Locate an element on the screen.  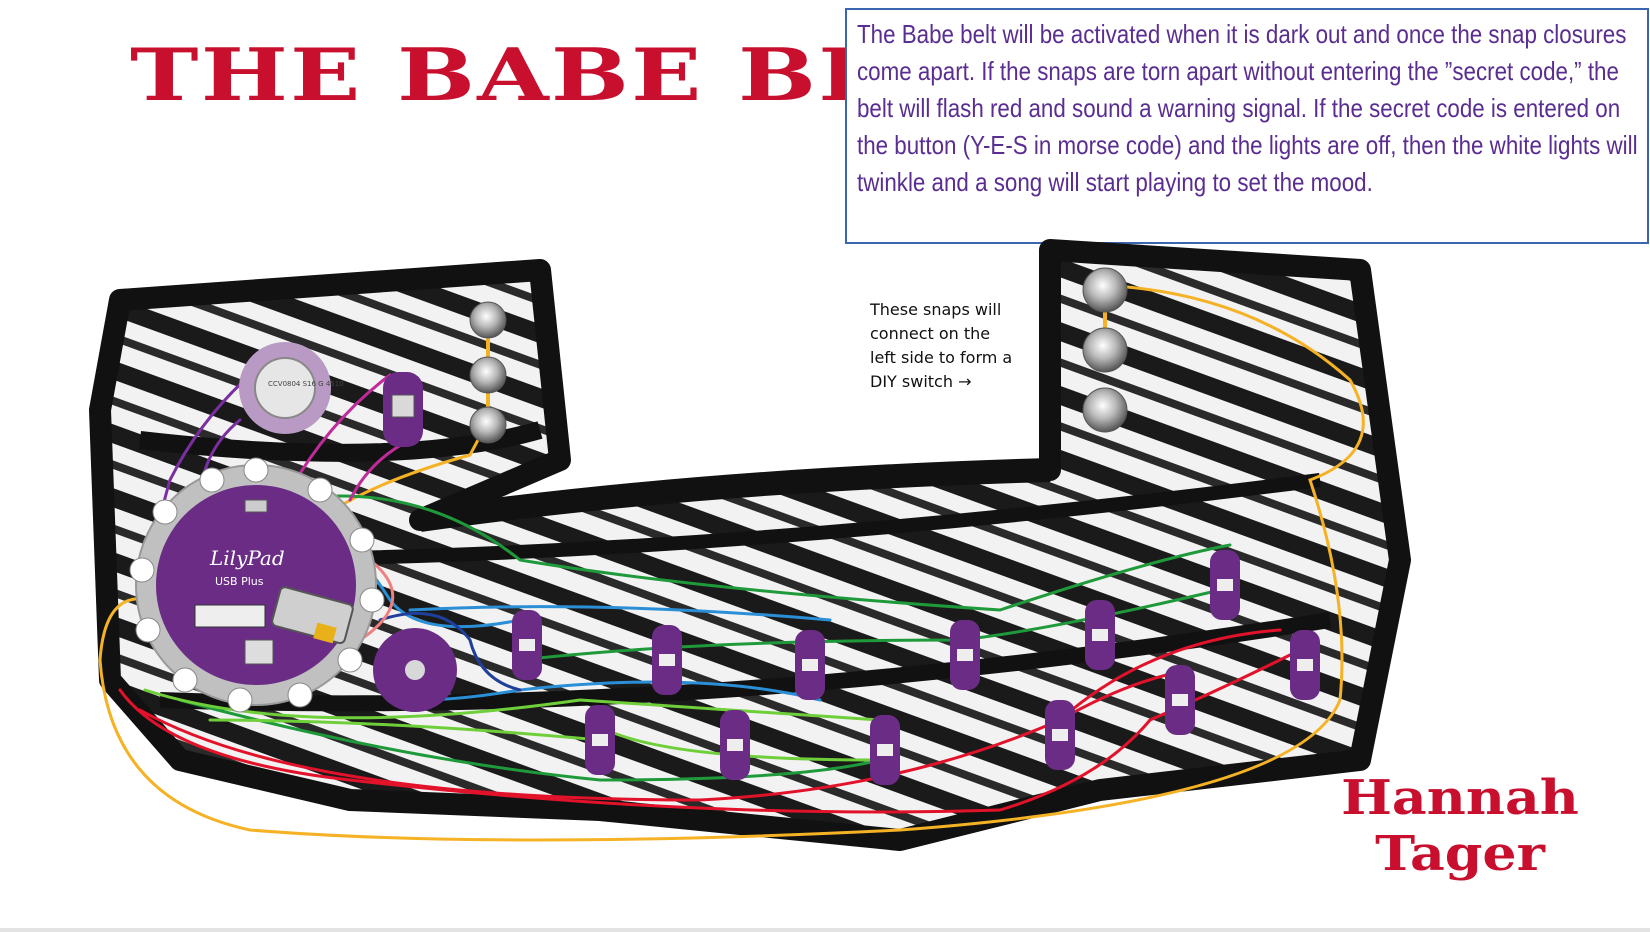
board-brand: LilyPad is located at coordinates (247, 558).